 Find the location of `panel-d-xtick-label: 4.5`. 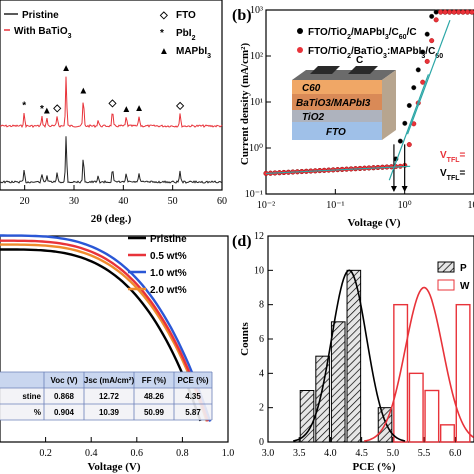

panel-d-xtick-label: 4.5 is located at coordinates (361, 453).